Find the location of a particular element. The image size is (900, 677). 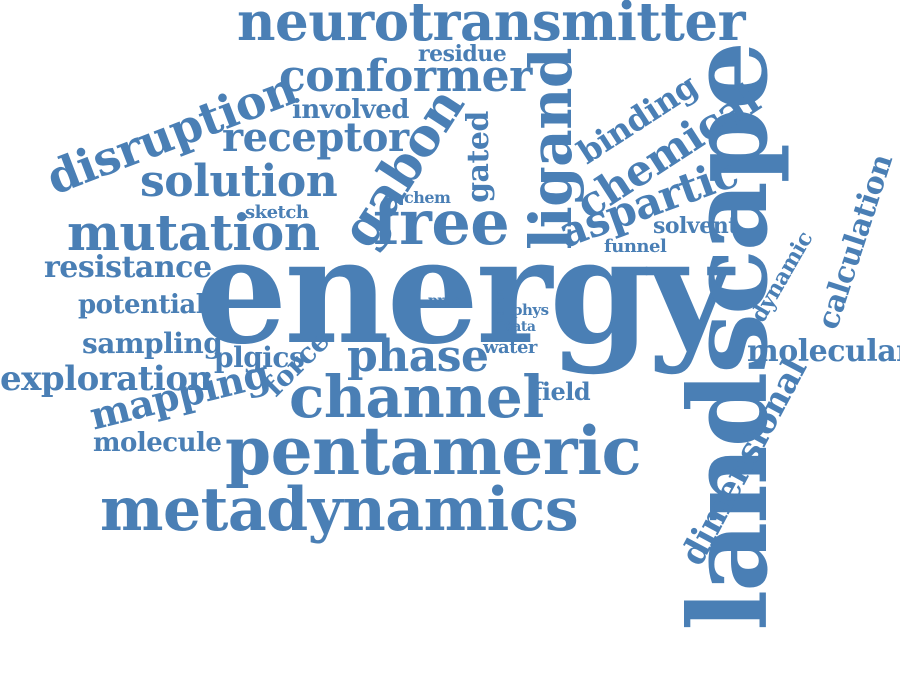

word-molecule: molecule is located at coordinates (157, 443).